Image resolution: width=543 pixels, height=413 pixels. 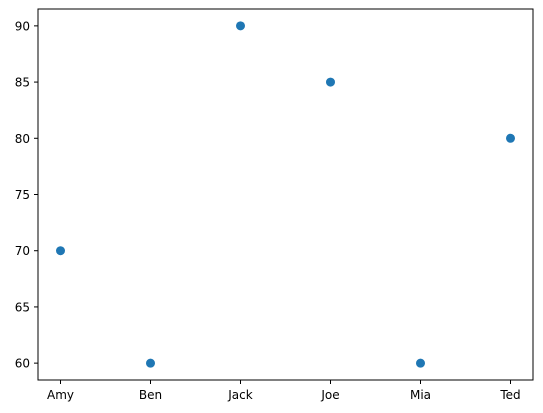 I want to click on x-tick-label: Ted, so click(x=509, y=395).